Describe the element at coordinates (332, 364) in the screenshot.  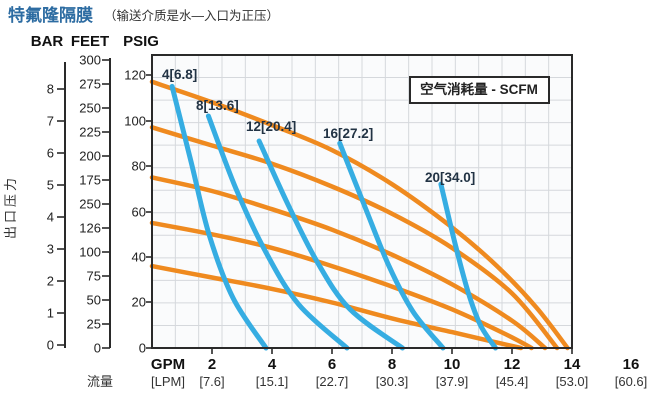
I see `x-tick-gpm: 6` at that location.